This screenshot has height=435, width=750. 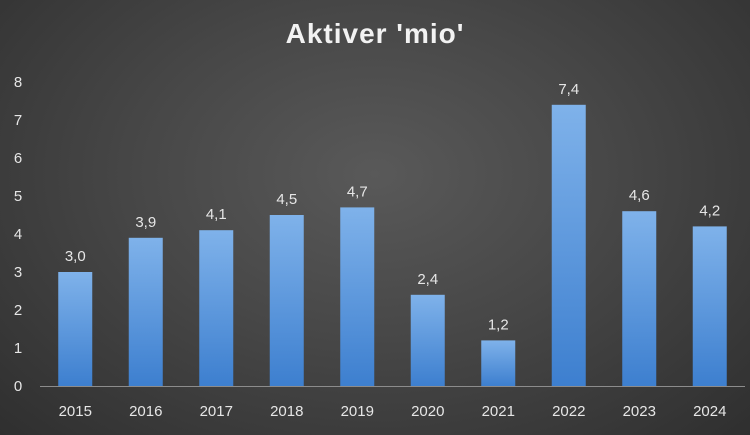 I want to click on data-label: 4,2, so click(x=709, y=210).